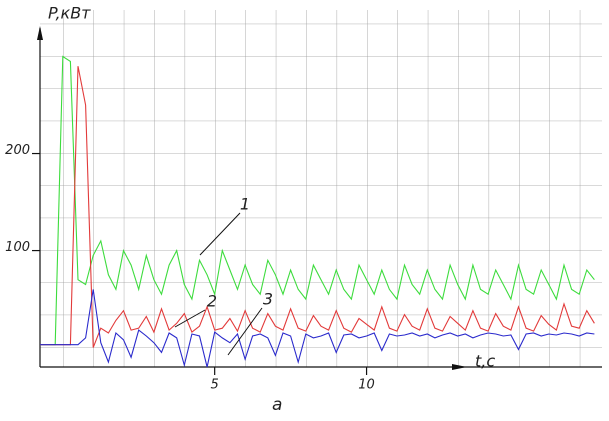 The image size is (609, 421). What do you see at coordinates (245, 204) in the screenshot?
I see `series-label: 1` at bounding box center [245, 204].